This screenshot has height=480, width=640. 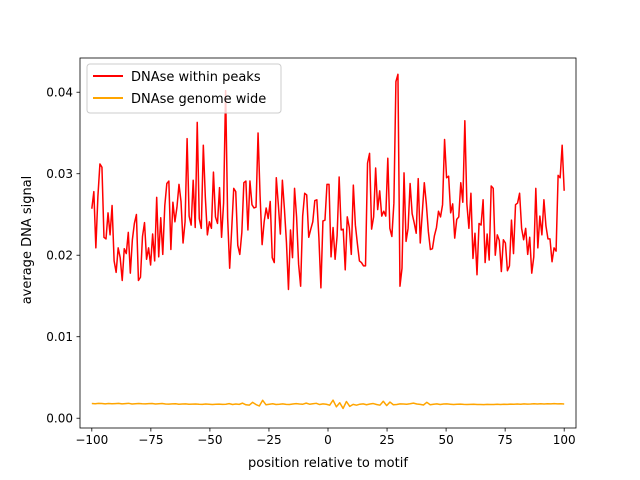 I want to click on y-tick-label: 0.01, so click(x=59, y=337).